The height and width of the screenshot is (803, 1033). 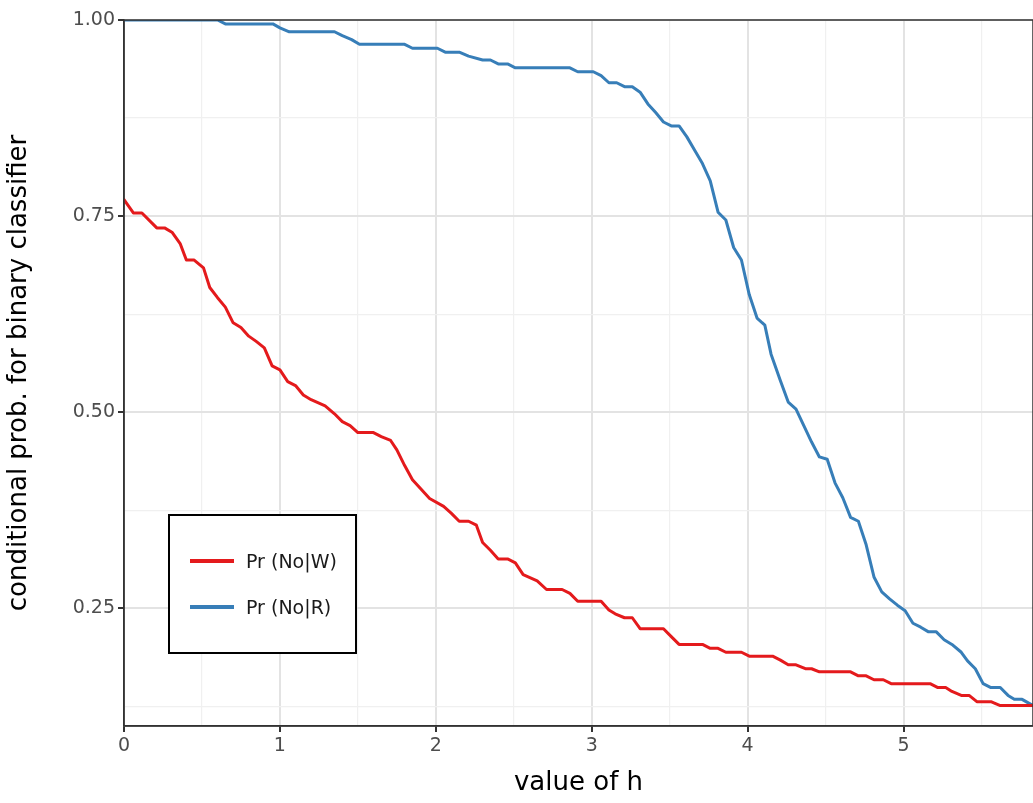 I want to click on y-tick-label: 0.25, so click(x=93, y=606).